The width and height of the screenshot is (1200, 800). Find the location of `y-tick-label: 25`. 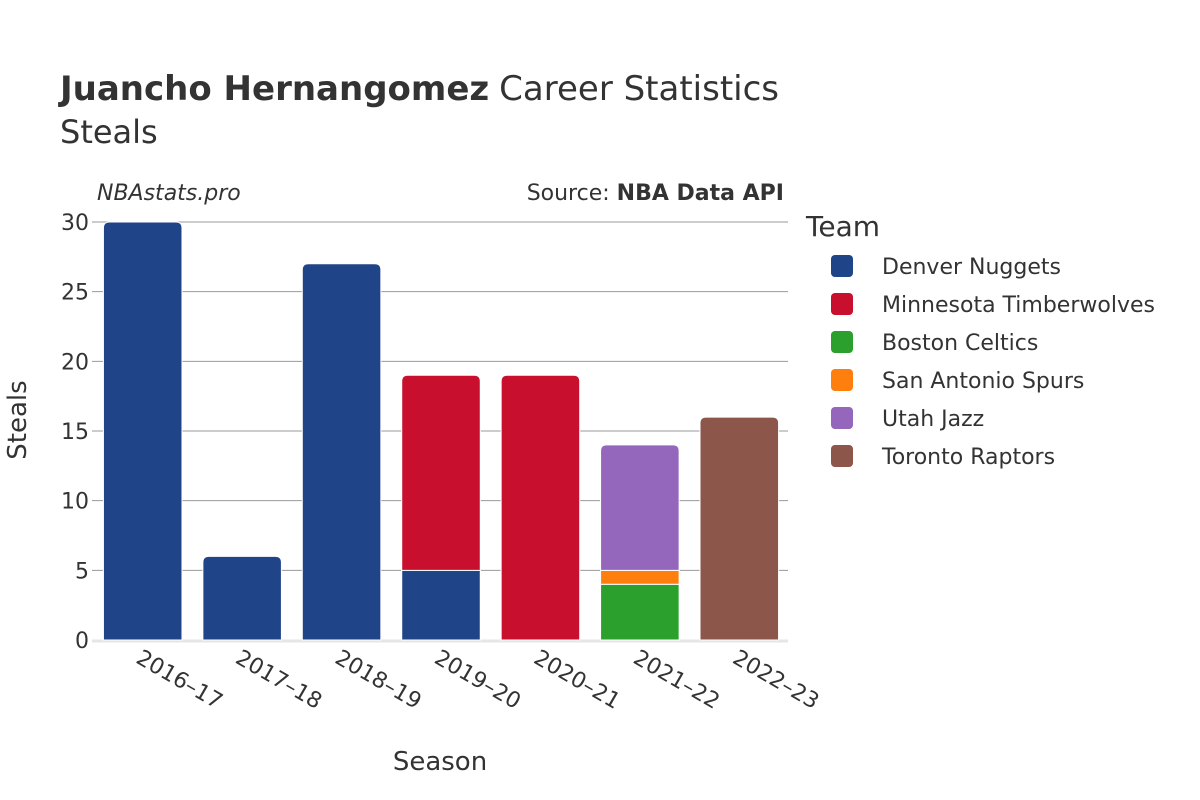

y-tick-label: 25 is located at coordinates (75, 293).